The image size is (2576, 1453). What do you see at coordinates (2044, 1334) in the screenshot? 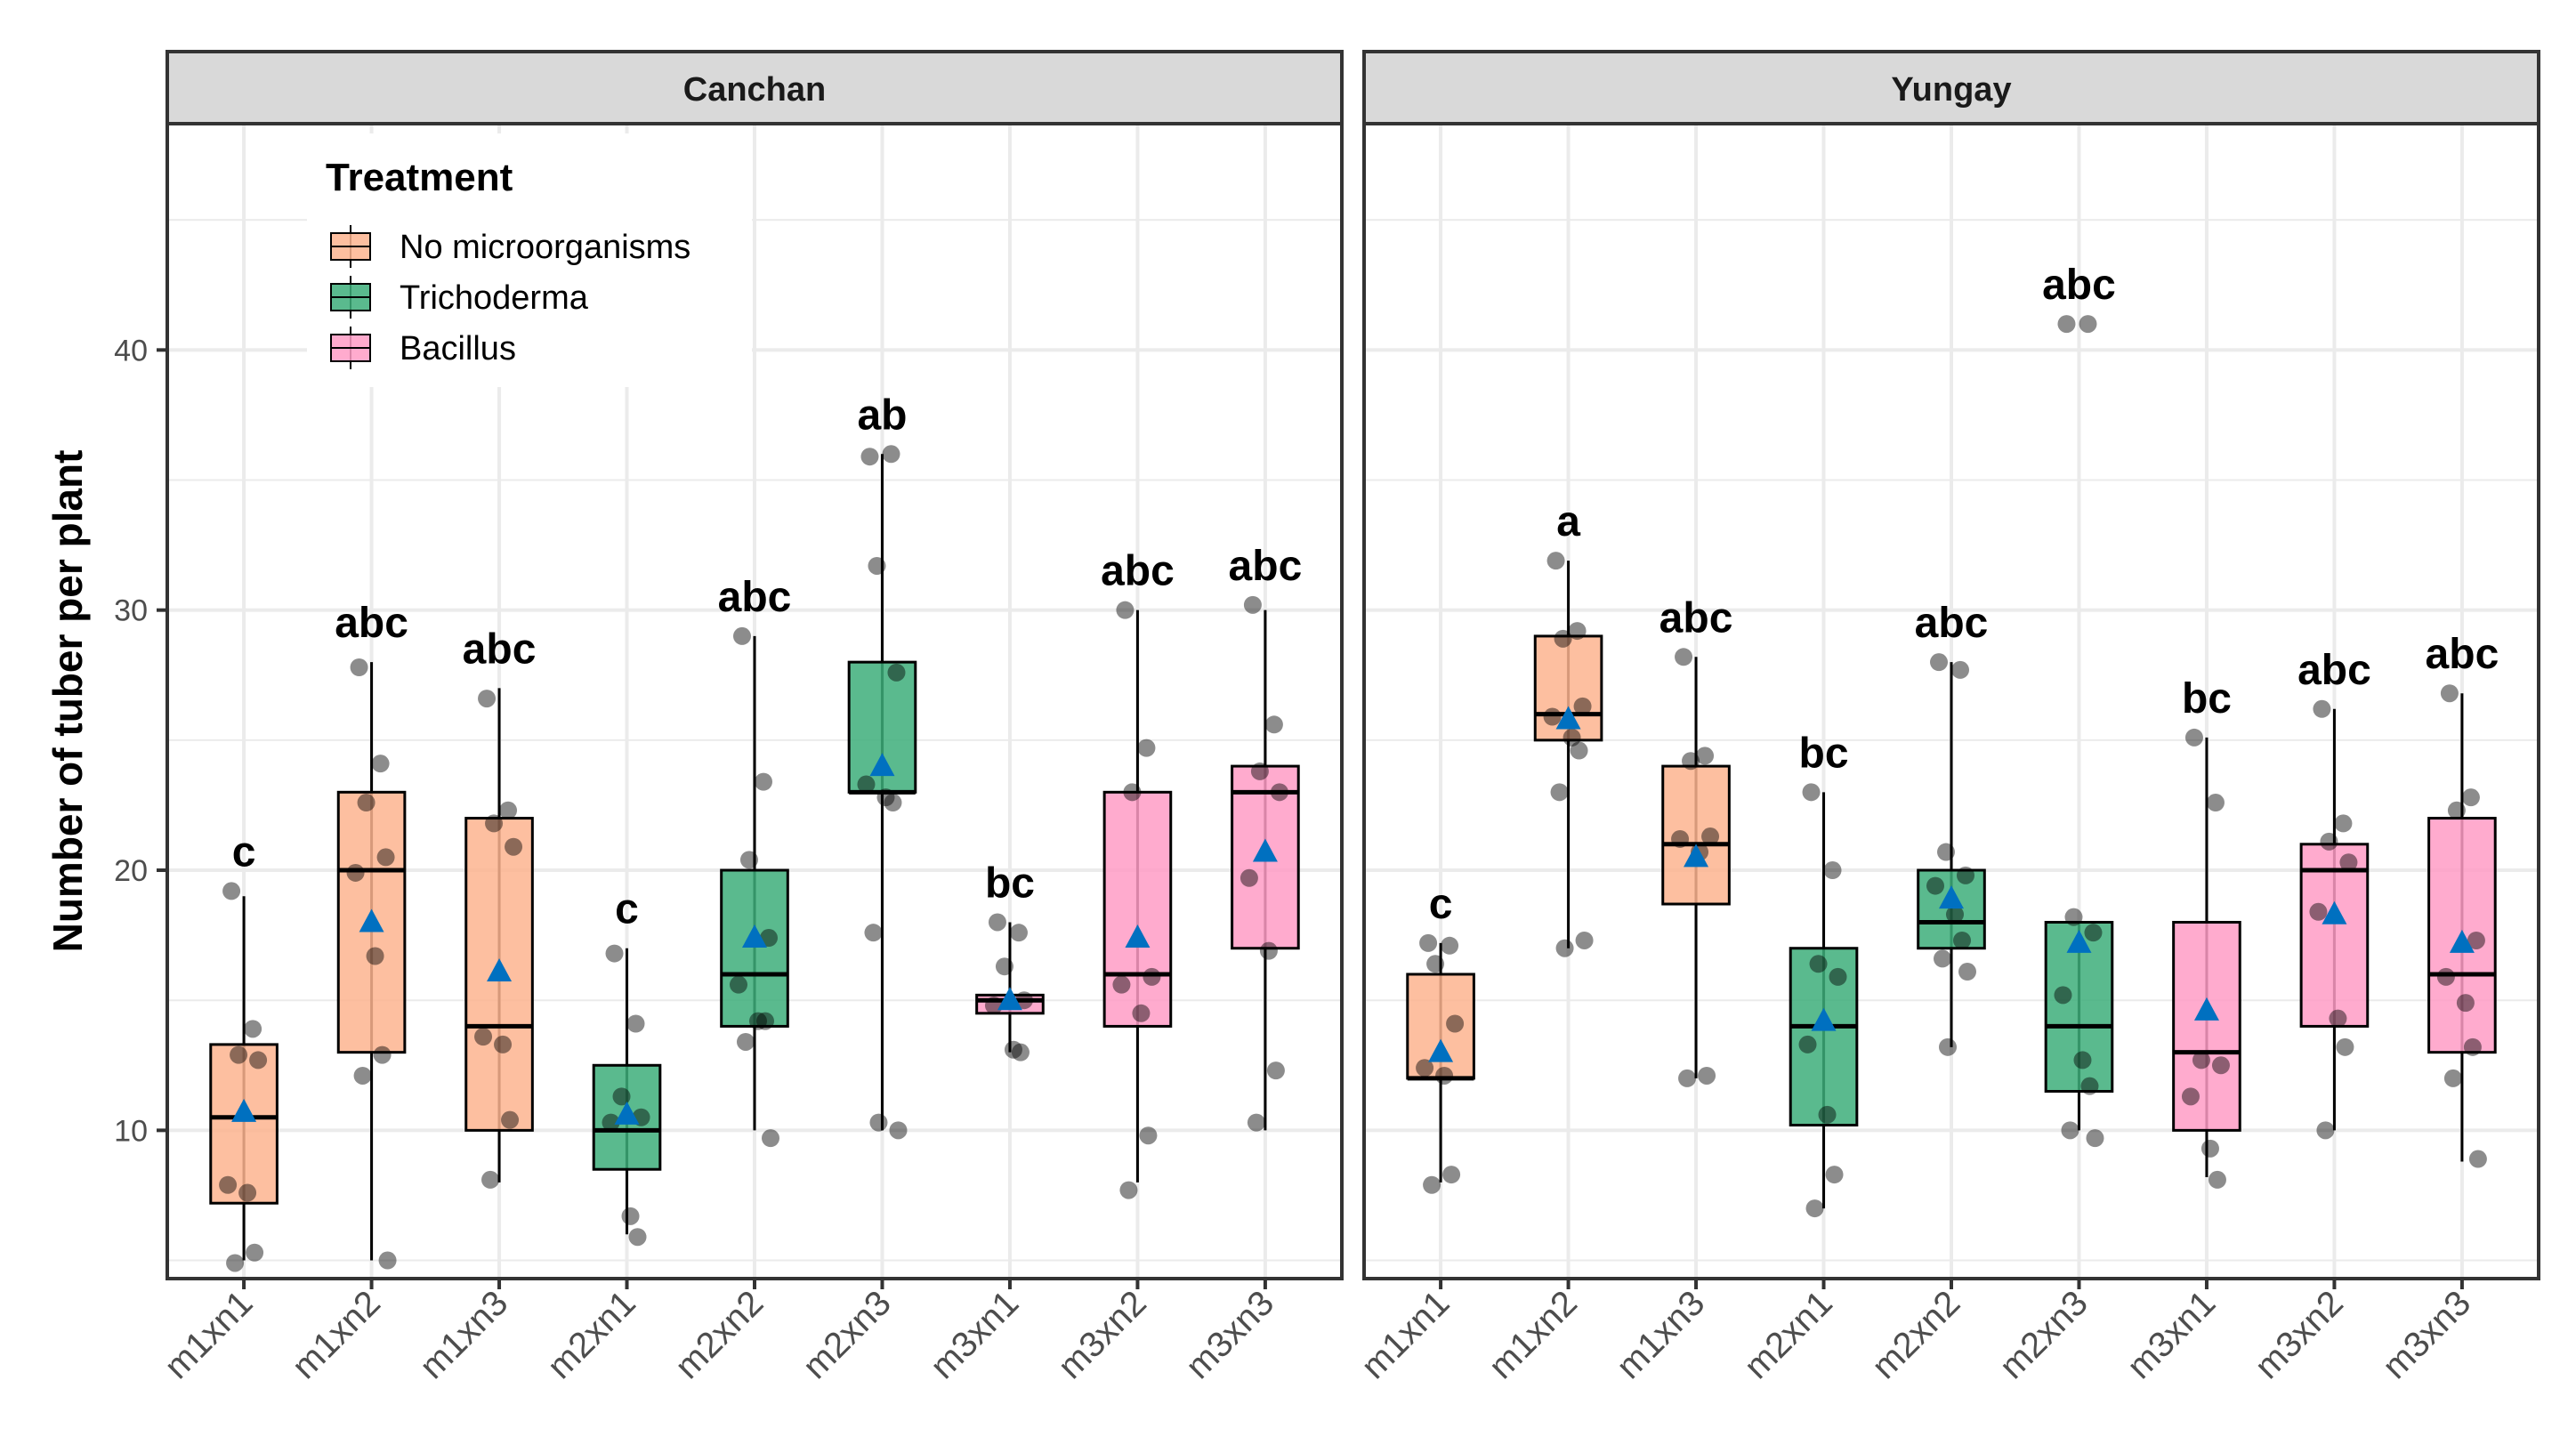
I see `x-tick-label: m2xn3` at bounding box center [2044, 1334].